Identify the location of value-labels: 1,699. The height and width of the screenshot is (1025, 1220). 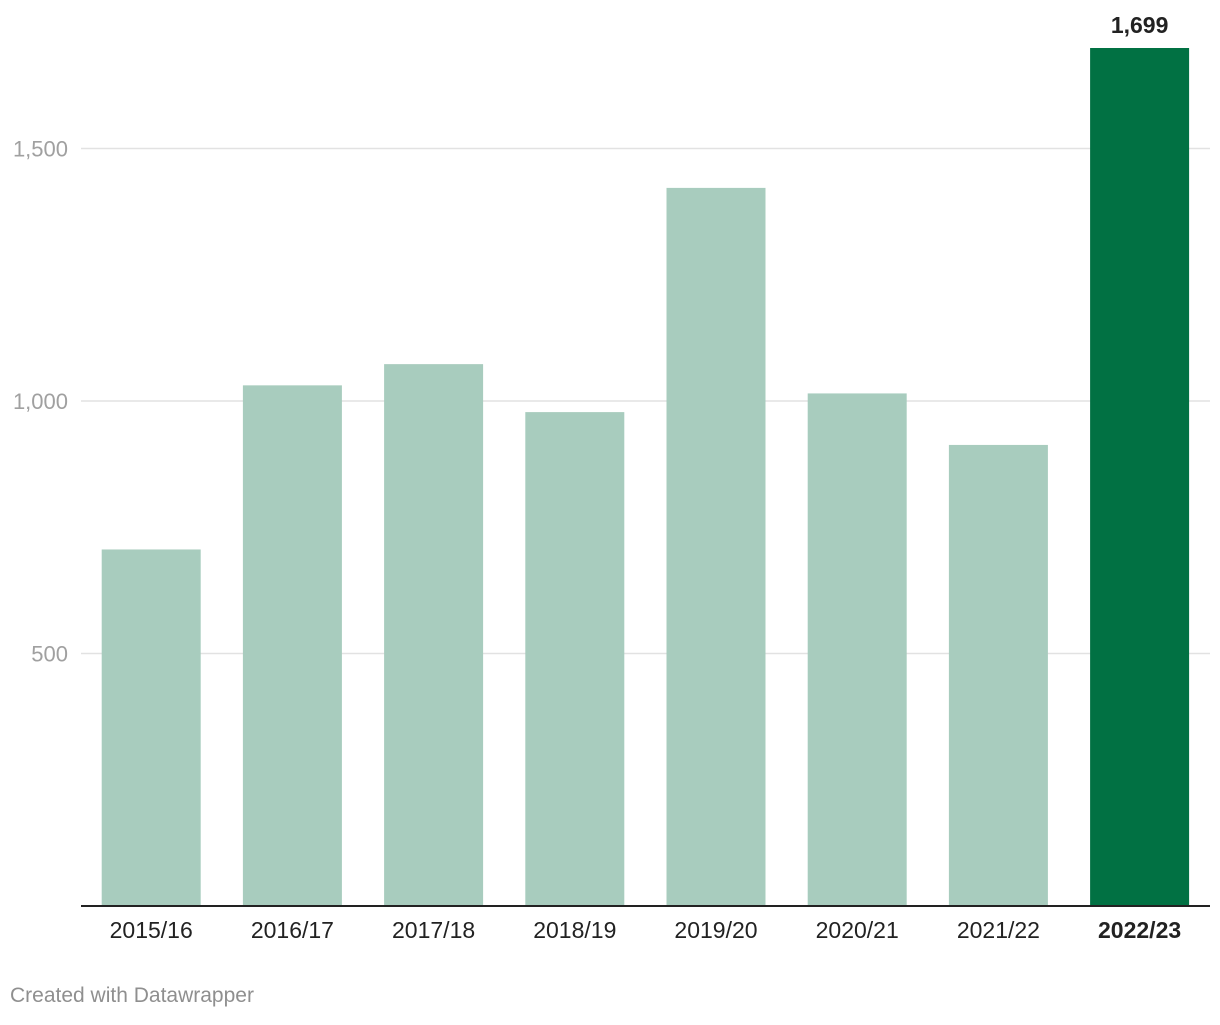
(1140, 25).